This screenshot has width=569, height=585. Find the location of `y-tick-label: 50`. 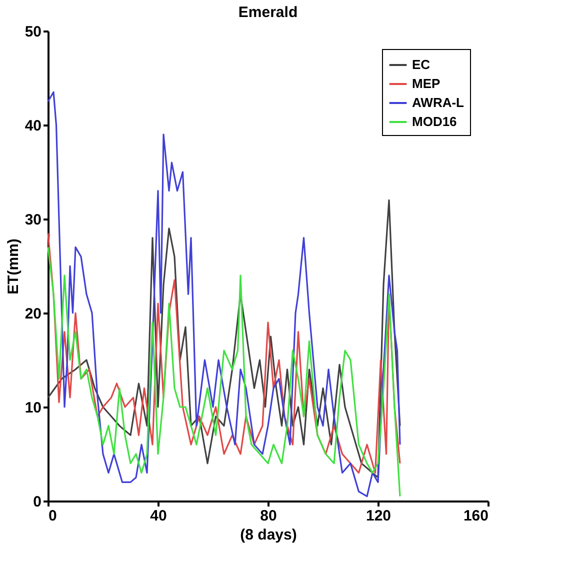

y-tick-label: 50 is located at coordinates (33, 32).